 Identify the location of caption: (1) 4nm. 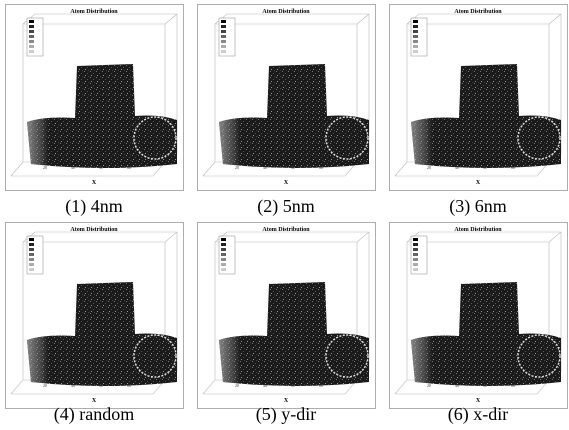
(94, 206).